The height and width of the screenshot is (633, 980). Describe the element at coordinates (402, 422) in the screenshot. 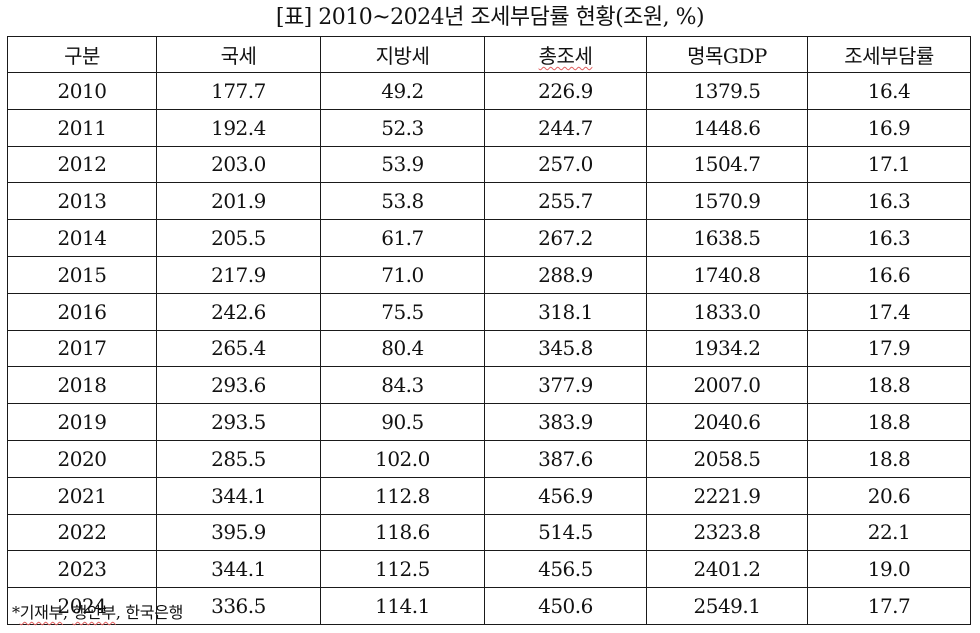

I see `cell-local-tax: 90.5` at that location.